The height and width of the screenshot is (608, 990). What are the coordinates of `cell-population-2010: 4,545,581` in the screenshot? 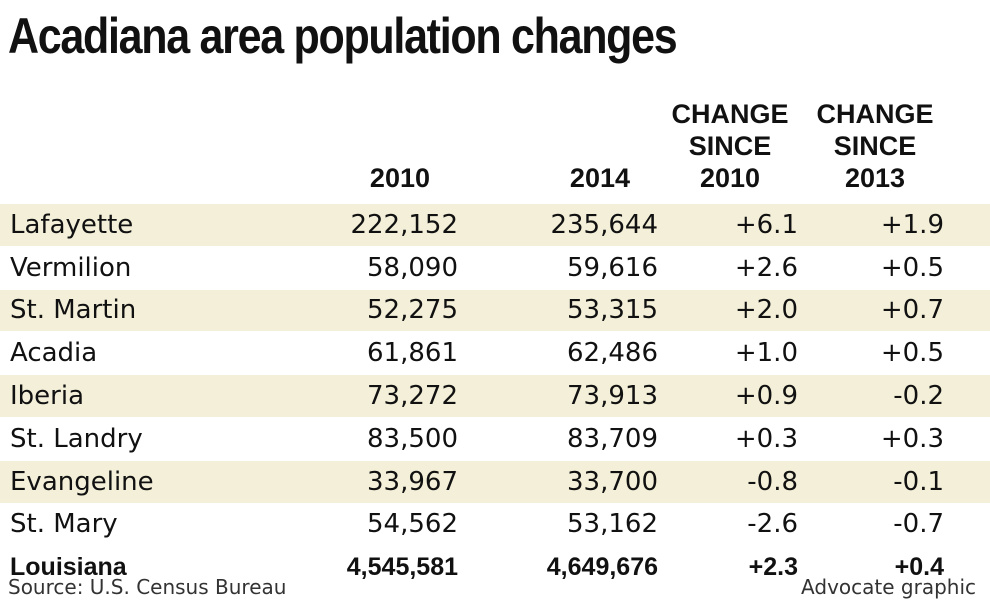 It's located at (365, 567).